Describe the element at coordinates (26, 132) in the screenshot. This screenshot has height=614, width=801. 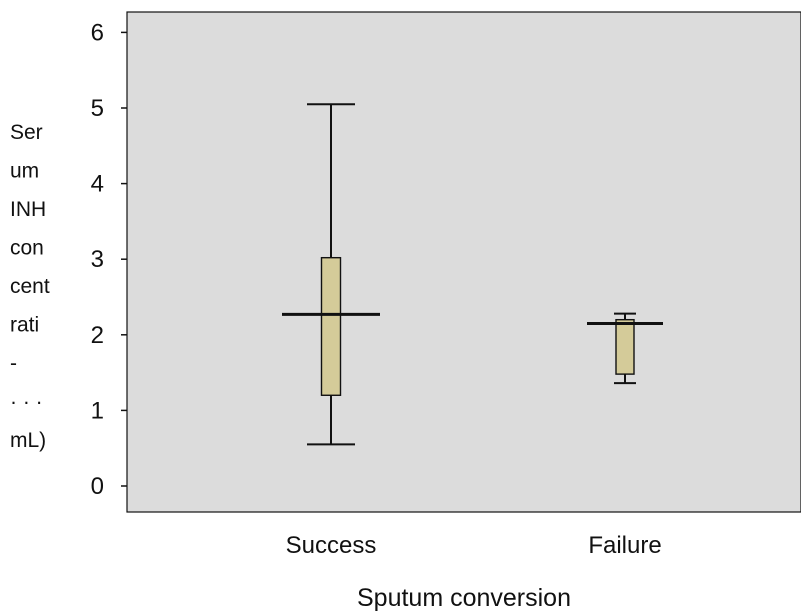
I see `y-axis-title-line: Ser` at that location.